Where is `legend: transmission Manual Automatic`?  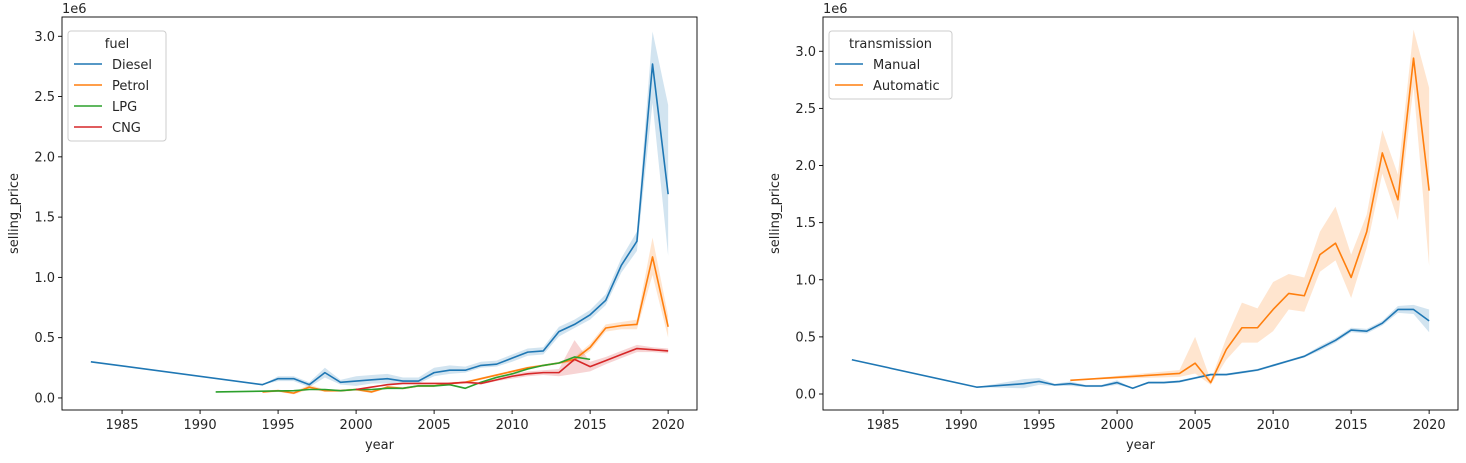
legend: transmission Manual Automatic is located at coordinates (890, 65).